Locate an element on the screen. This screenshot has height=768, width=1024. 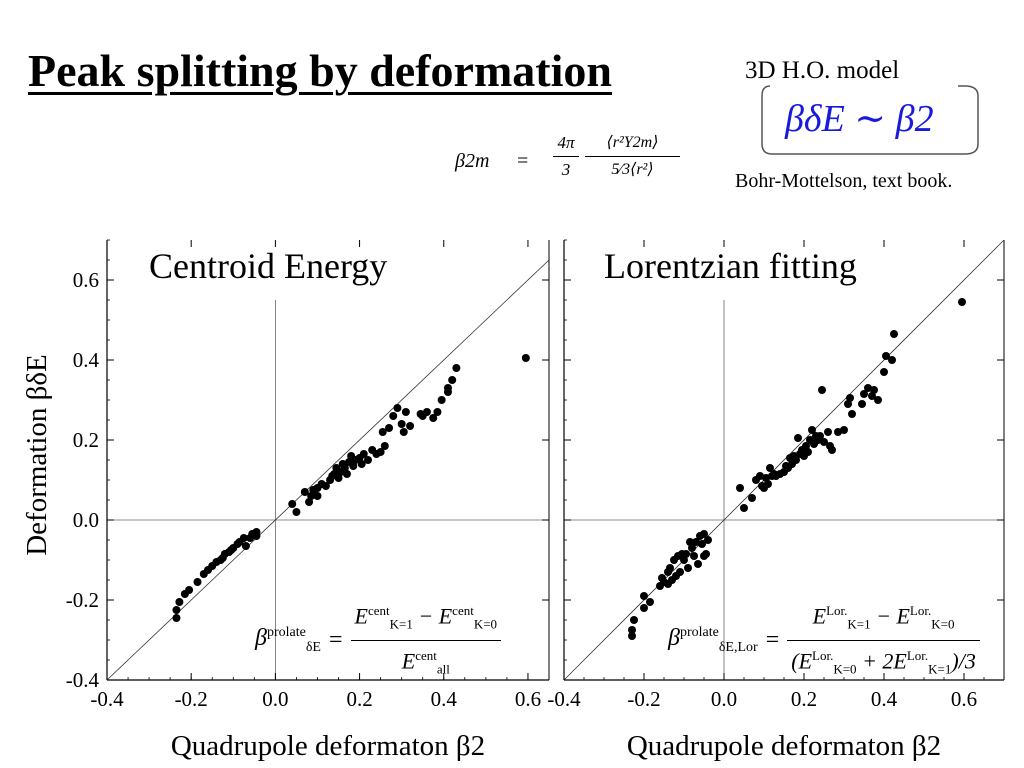
panel-1-x-tick-label: 0.2 is located at coordinates (359, 699).